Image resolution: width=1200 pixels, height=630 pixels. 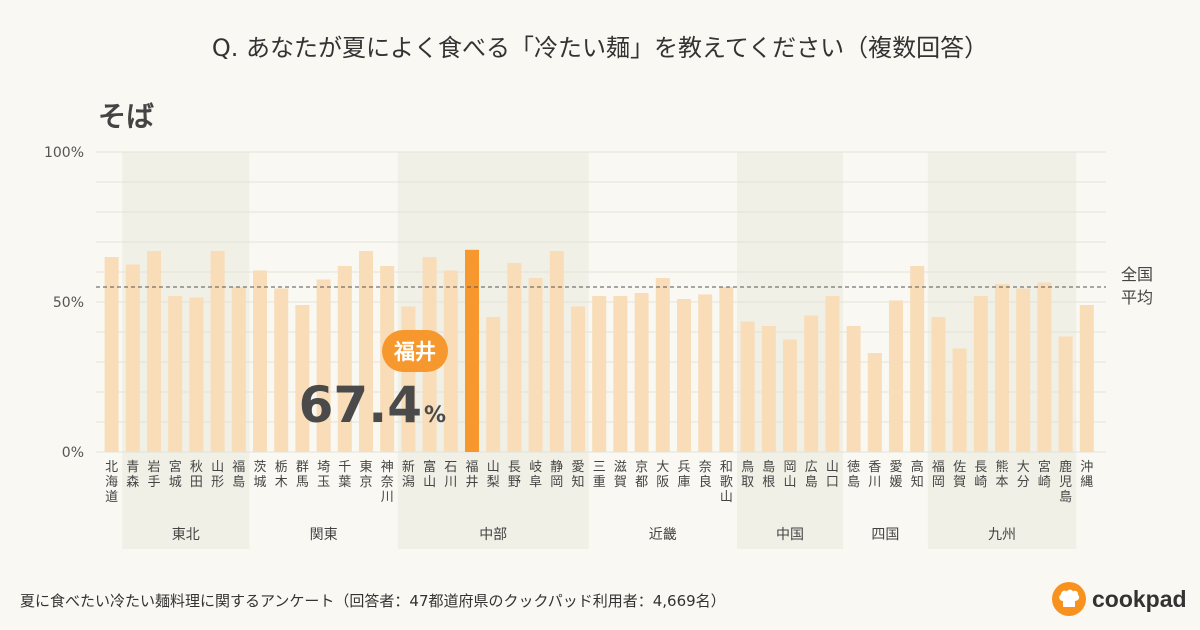 What do you see at coordinates (938, 475) in the screenshot?
I see `x-tick-label: 福岡` at bounding box center [938, 475].